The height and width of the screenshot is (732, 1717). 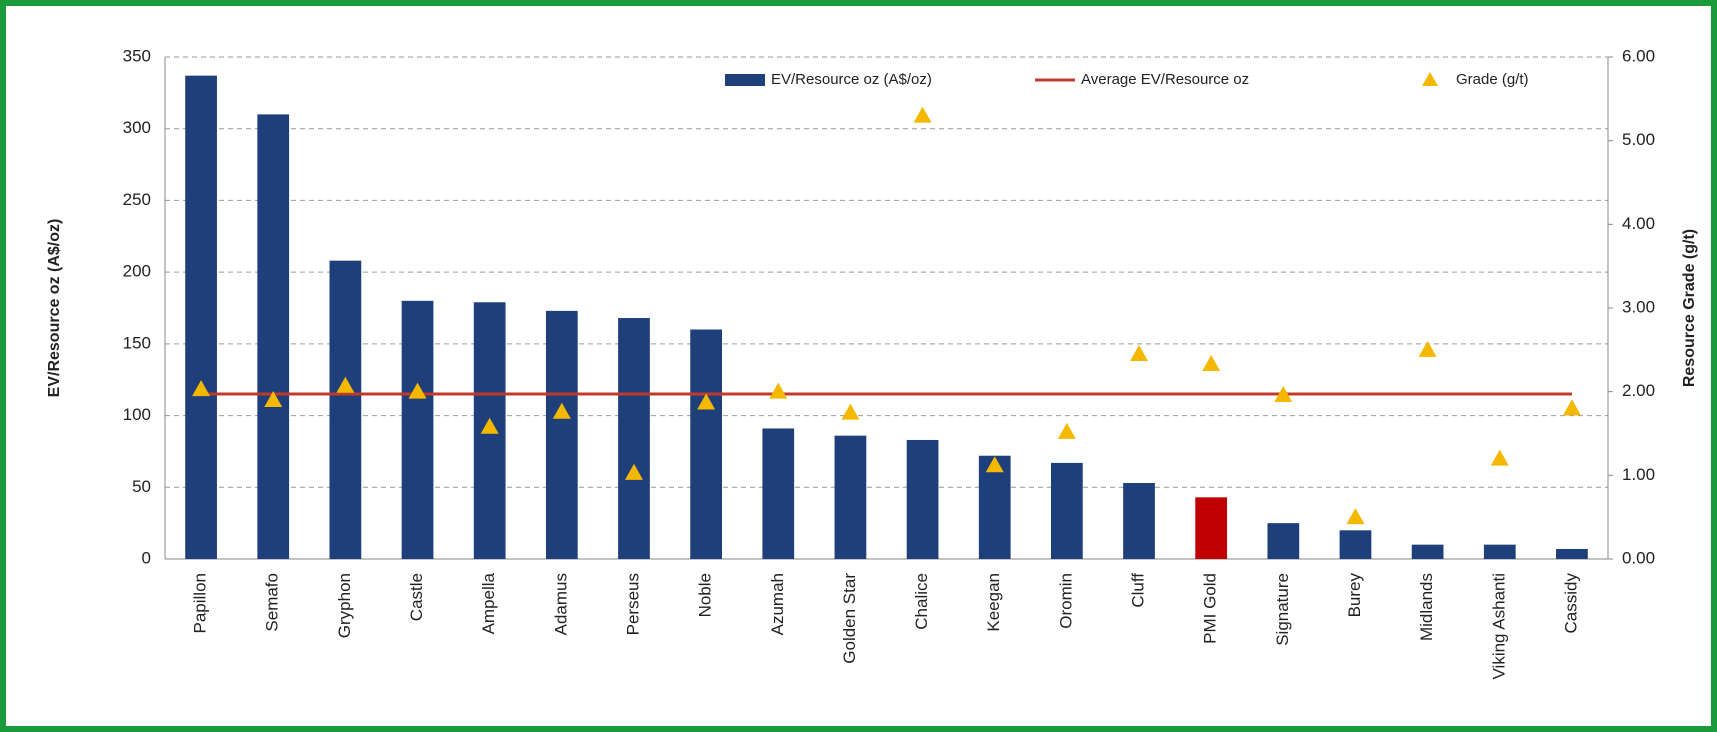 I want to click on x-tick-label: Keegan, so click(x=993, y=602).